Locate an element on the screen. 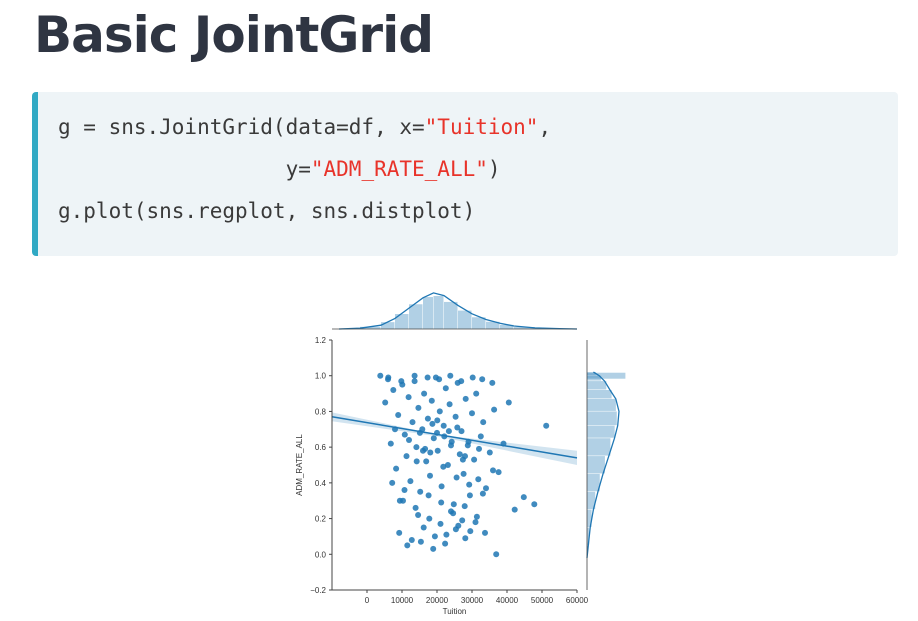 The image size is (918, 621). x-axis-label: Tuition is located at coordinates (455, 611).